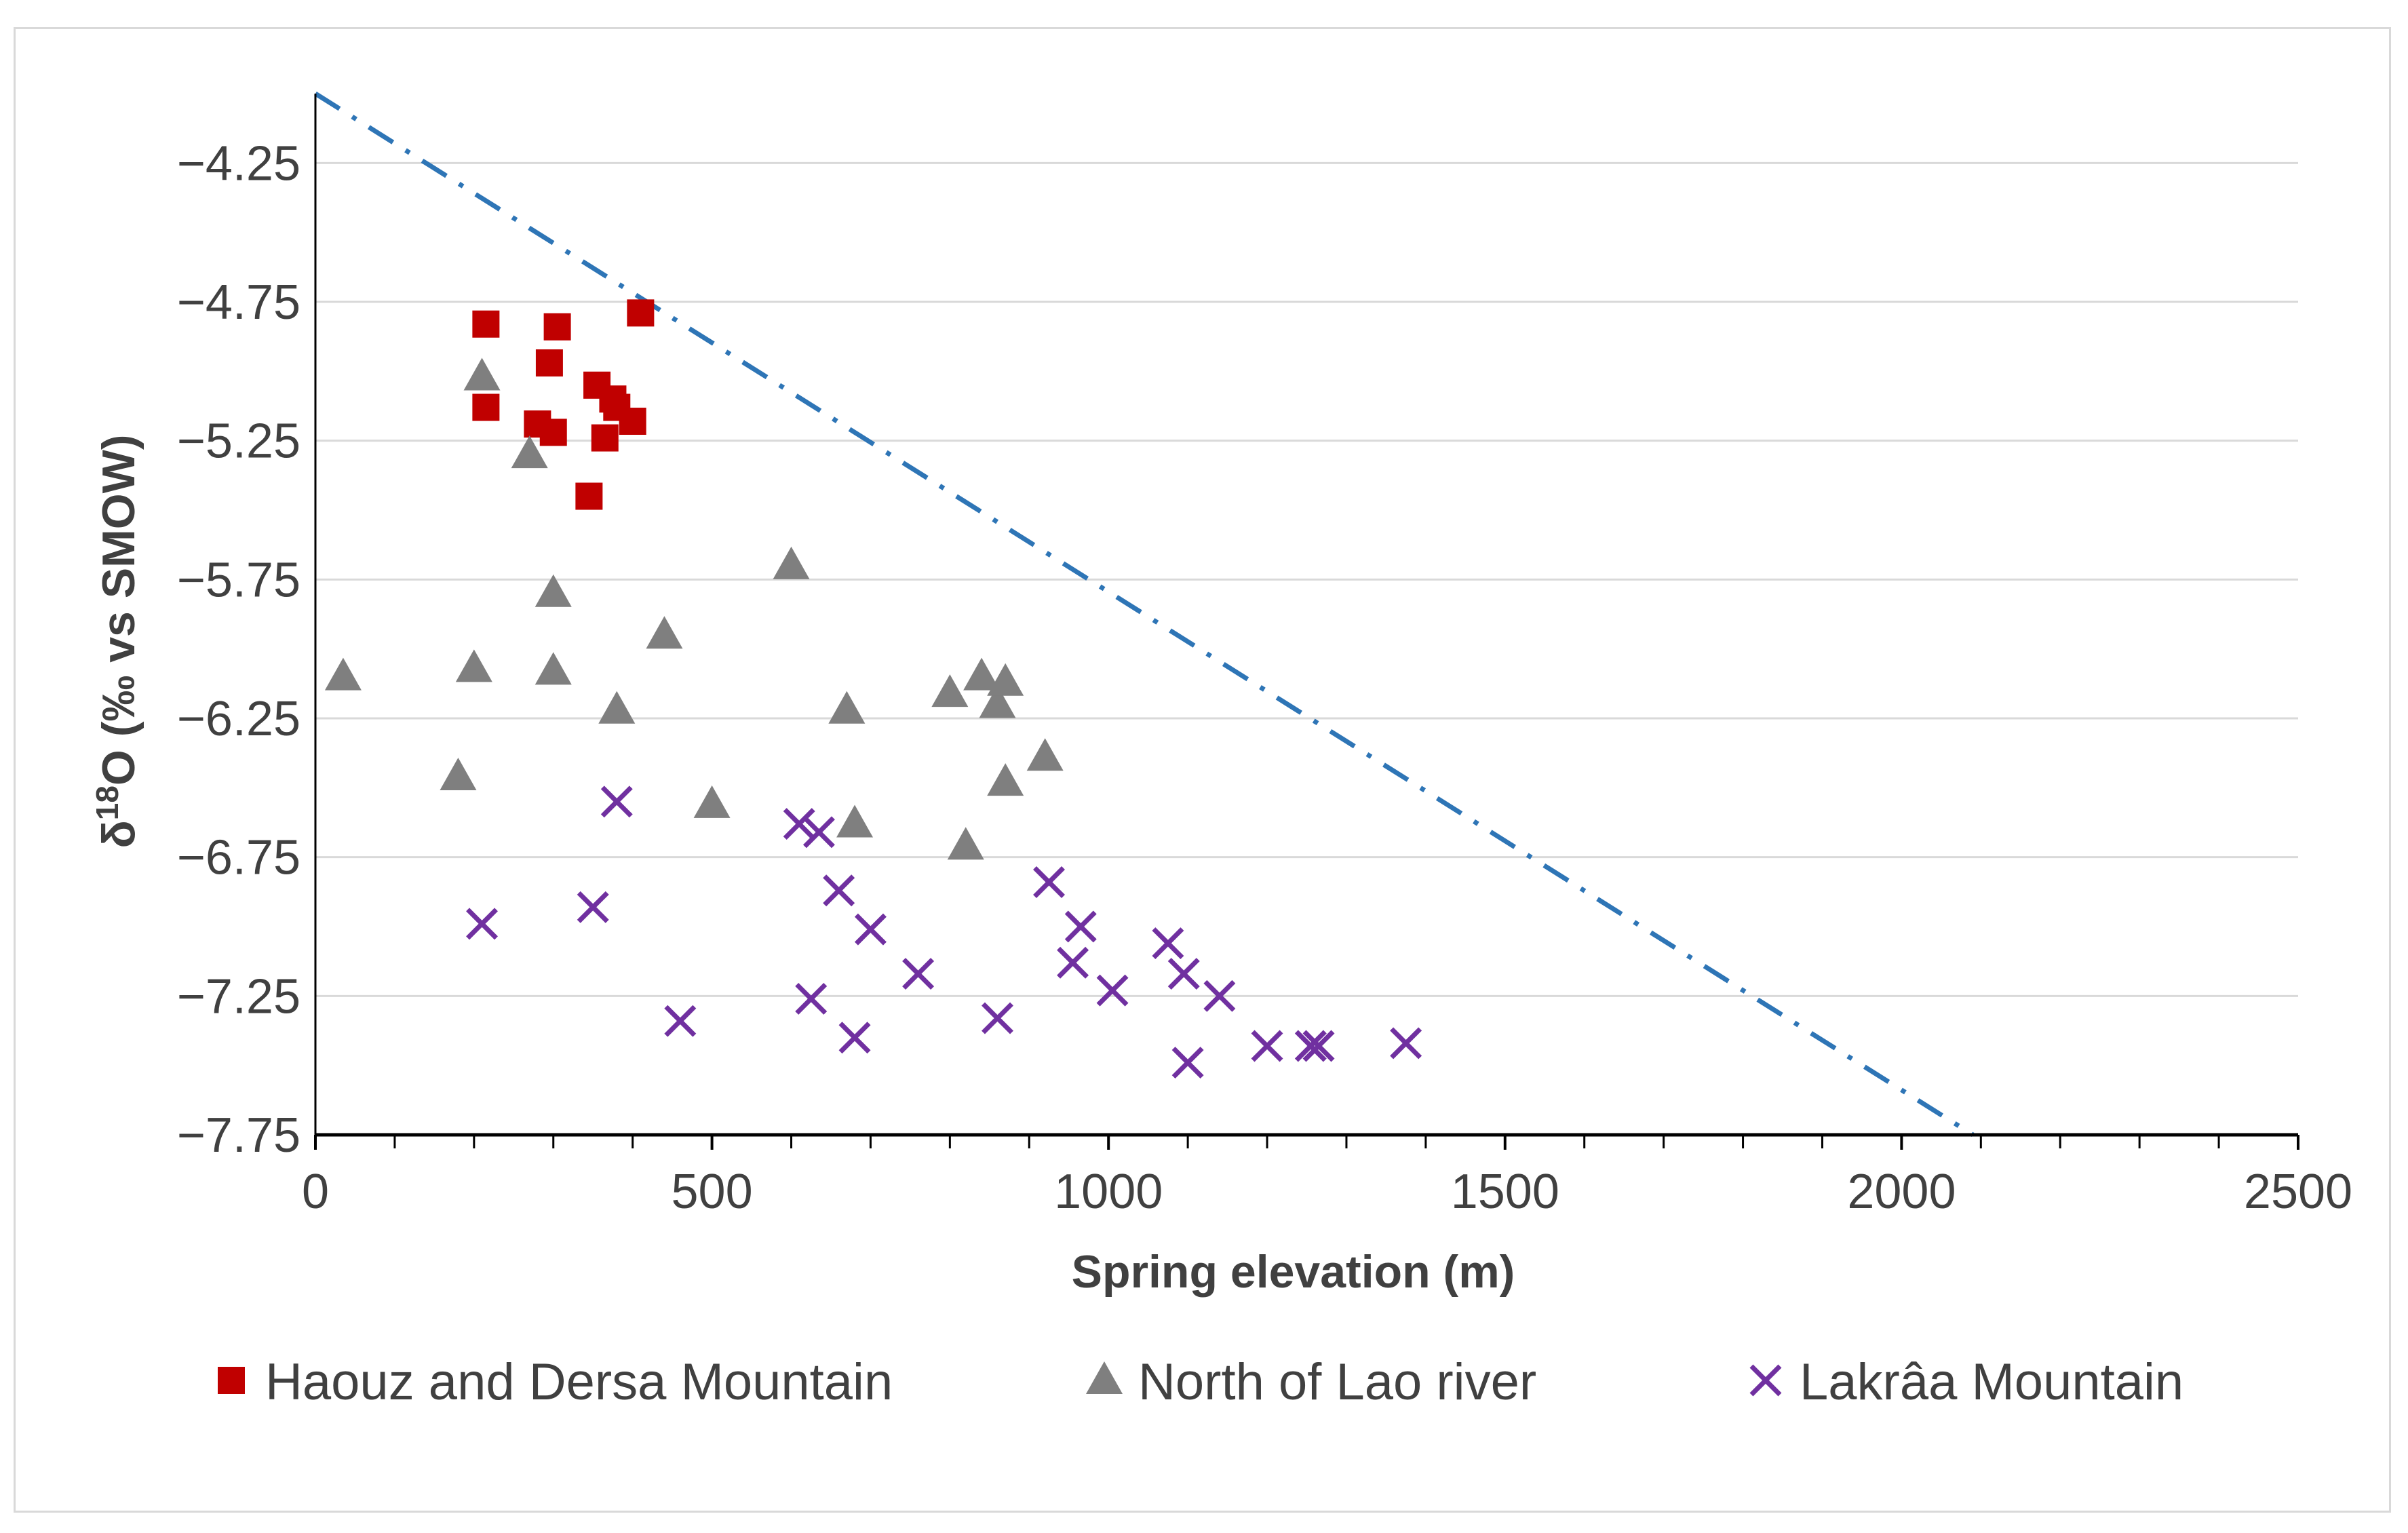 The height and width of the screenshot is (1533, 2408). Describe the element at coordinates (232, 1380) in the screenshot. I see `legend-marker-square` at that location.